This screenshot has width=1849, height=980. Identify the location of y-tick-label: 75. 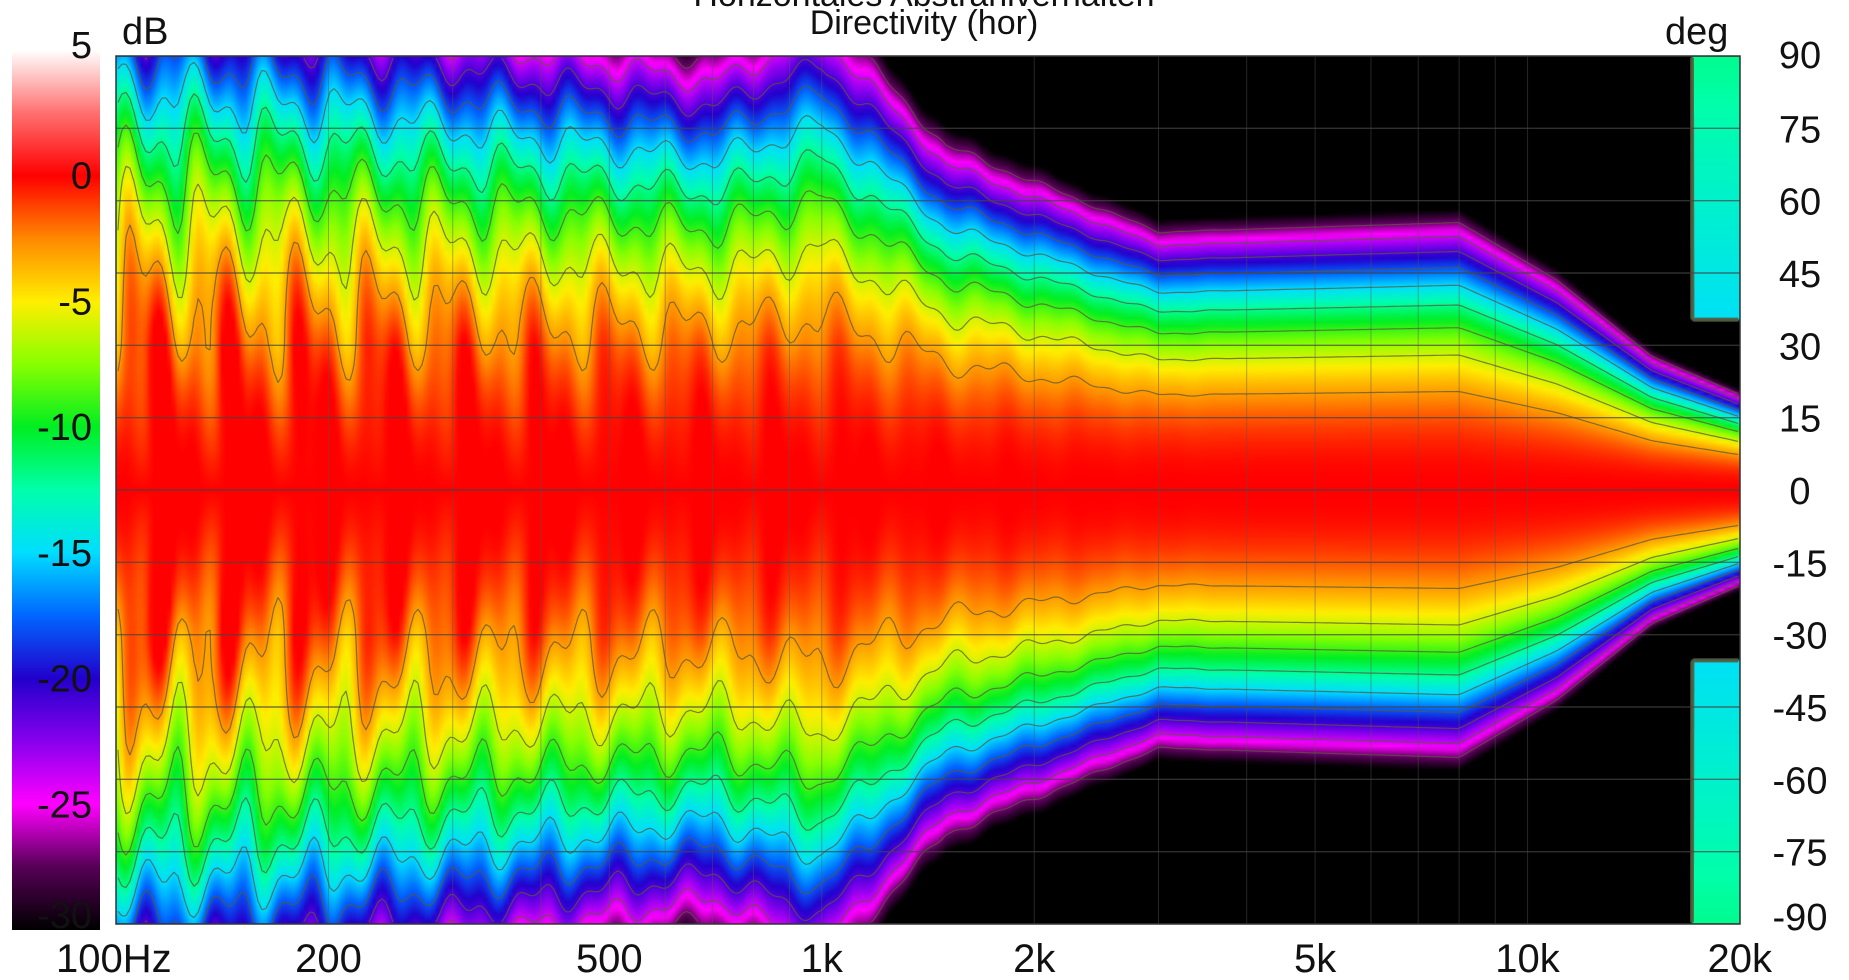
(1800, 130).